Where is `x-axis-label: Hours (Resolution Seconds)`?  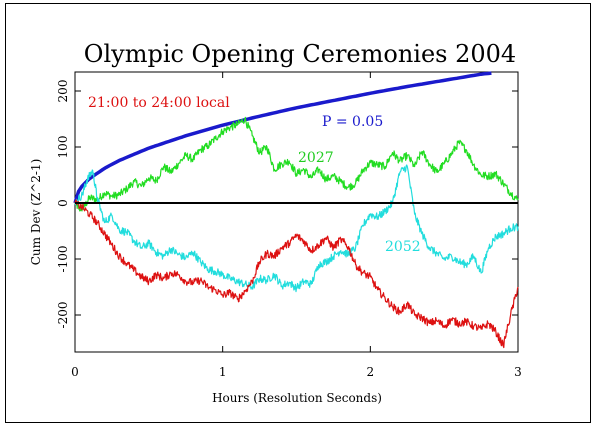
x-axis-label: Hours (Resolution Seconds) is located at coordinates (297, 398).